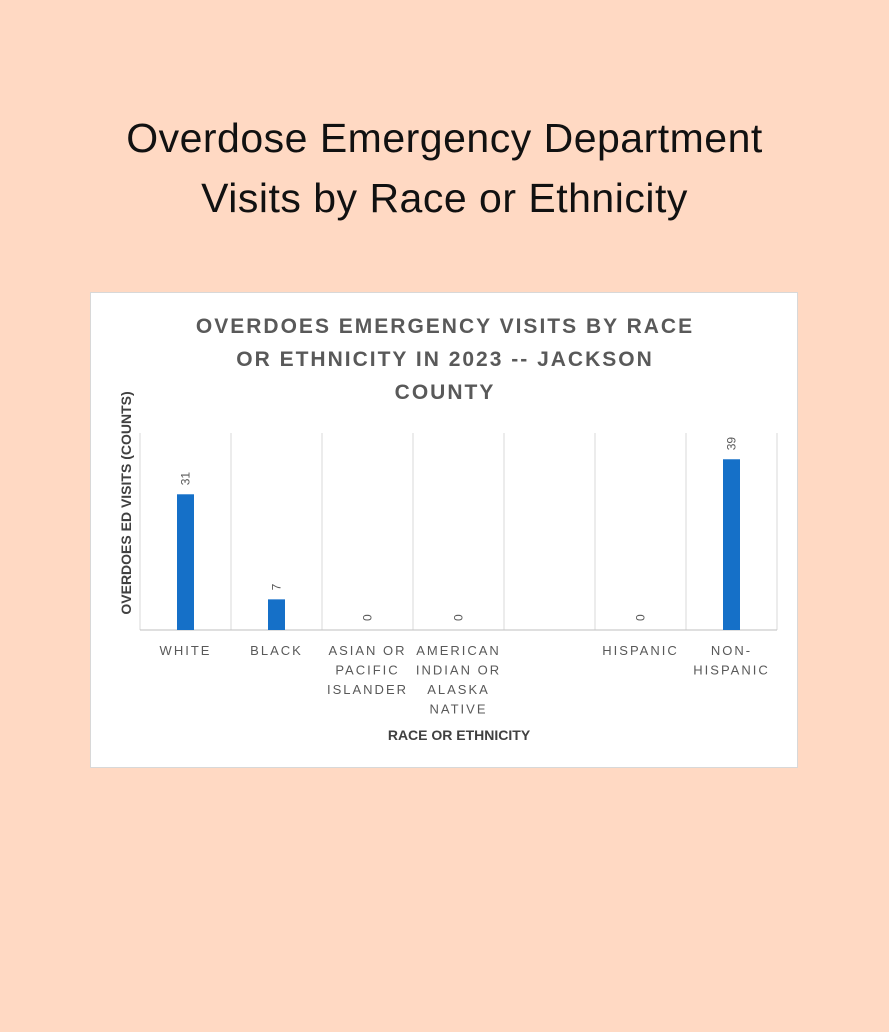 The width and height of the screenshot is (889, 1032). What do you see at coordinates (445, 359) in the screenshot?
I see `chart-title-line-2: OR ETHNICITY IN 2023 -- JACKSON` at bounding box center [445, 359].